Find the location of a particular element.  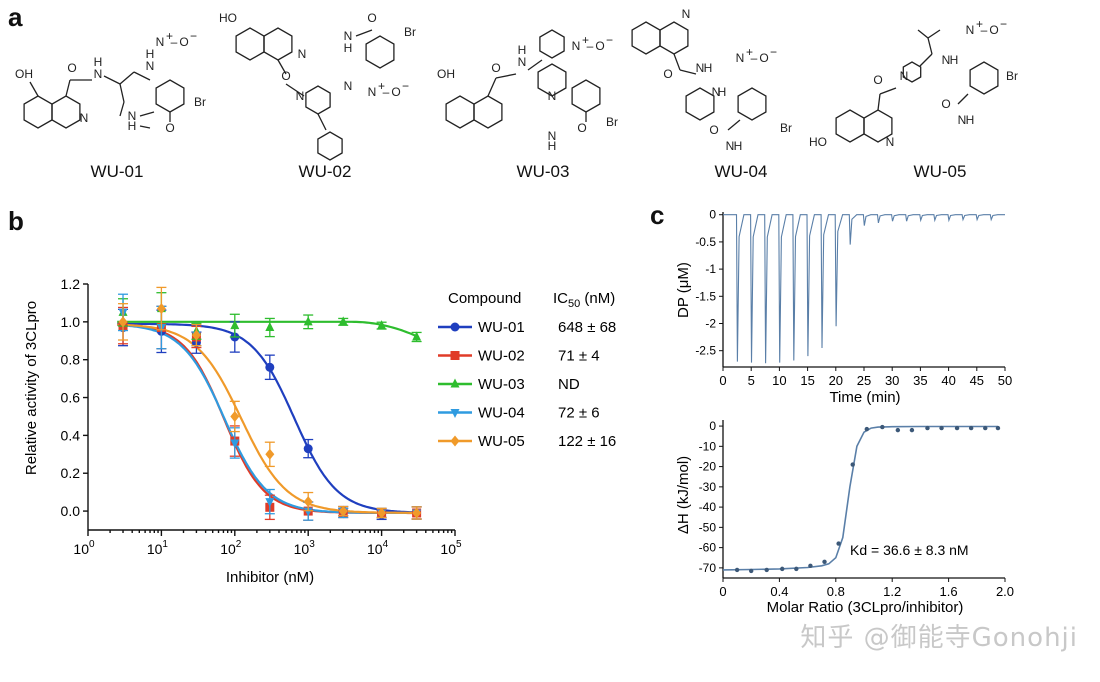

atom-label: OH is located at coordinates (446, 74).